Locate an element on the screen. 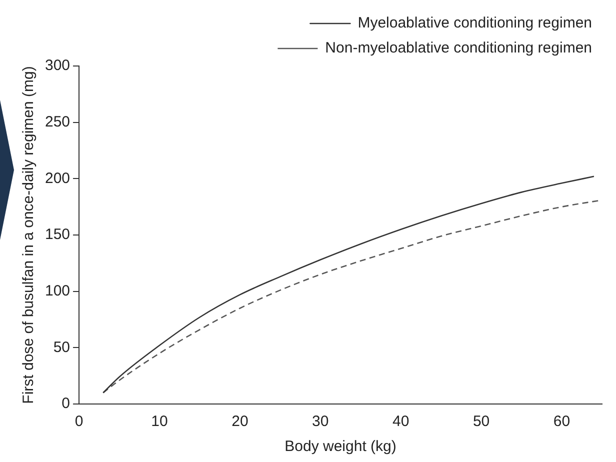  y-tick-label: 250 is located at coordinates (57, 121).